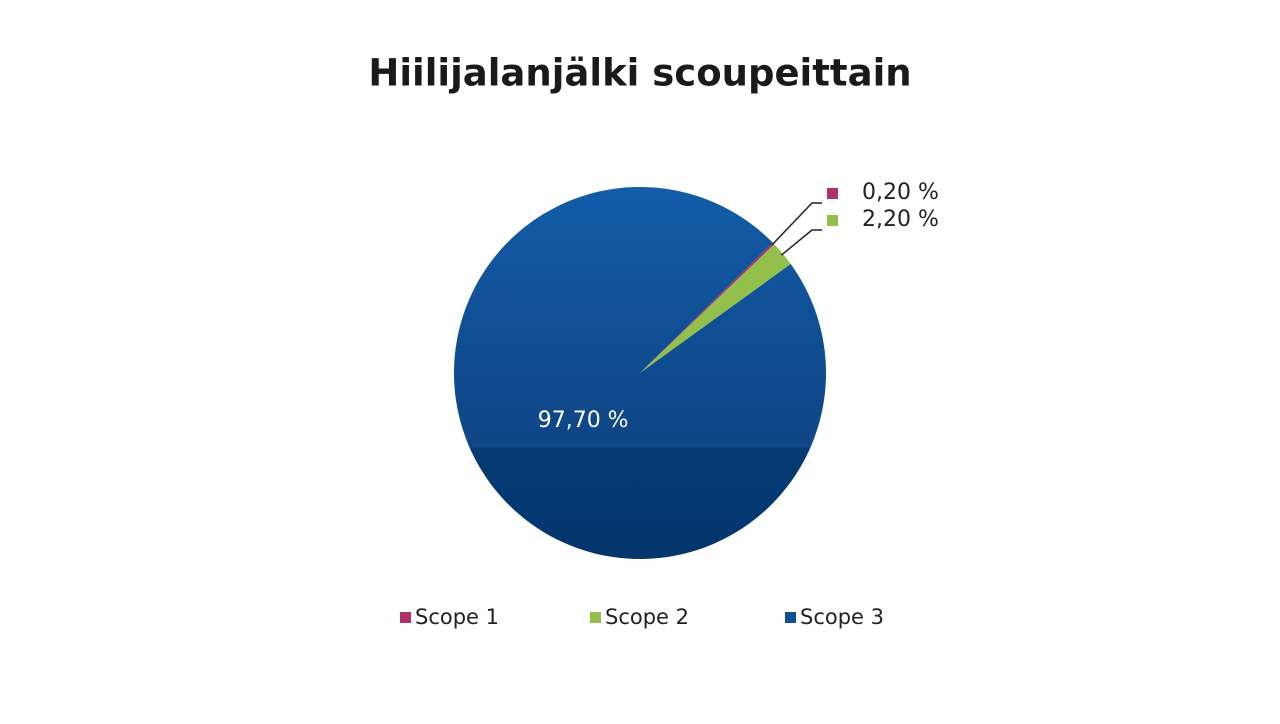 The image size is (1280, 724). I want to click on data-label: 2,20 %, so click(900, 219).